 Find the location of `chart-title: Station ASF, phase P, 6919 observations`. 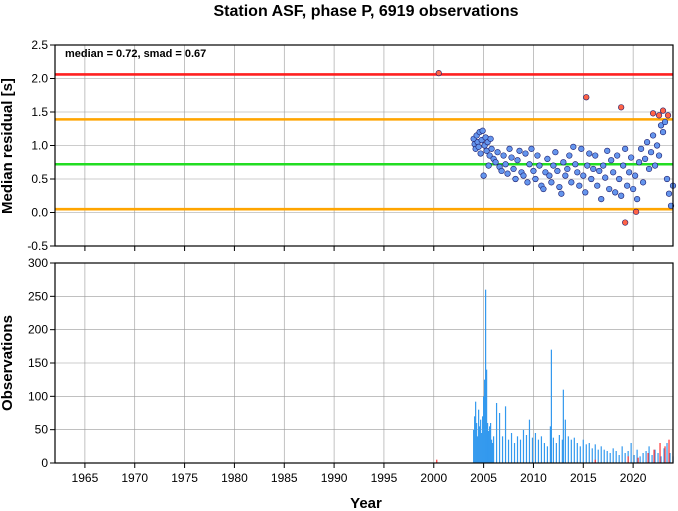

chart-title: Station ASF, phase P, 6919 observations is located at coordinates (366, 11).